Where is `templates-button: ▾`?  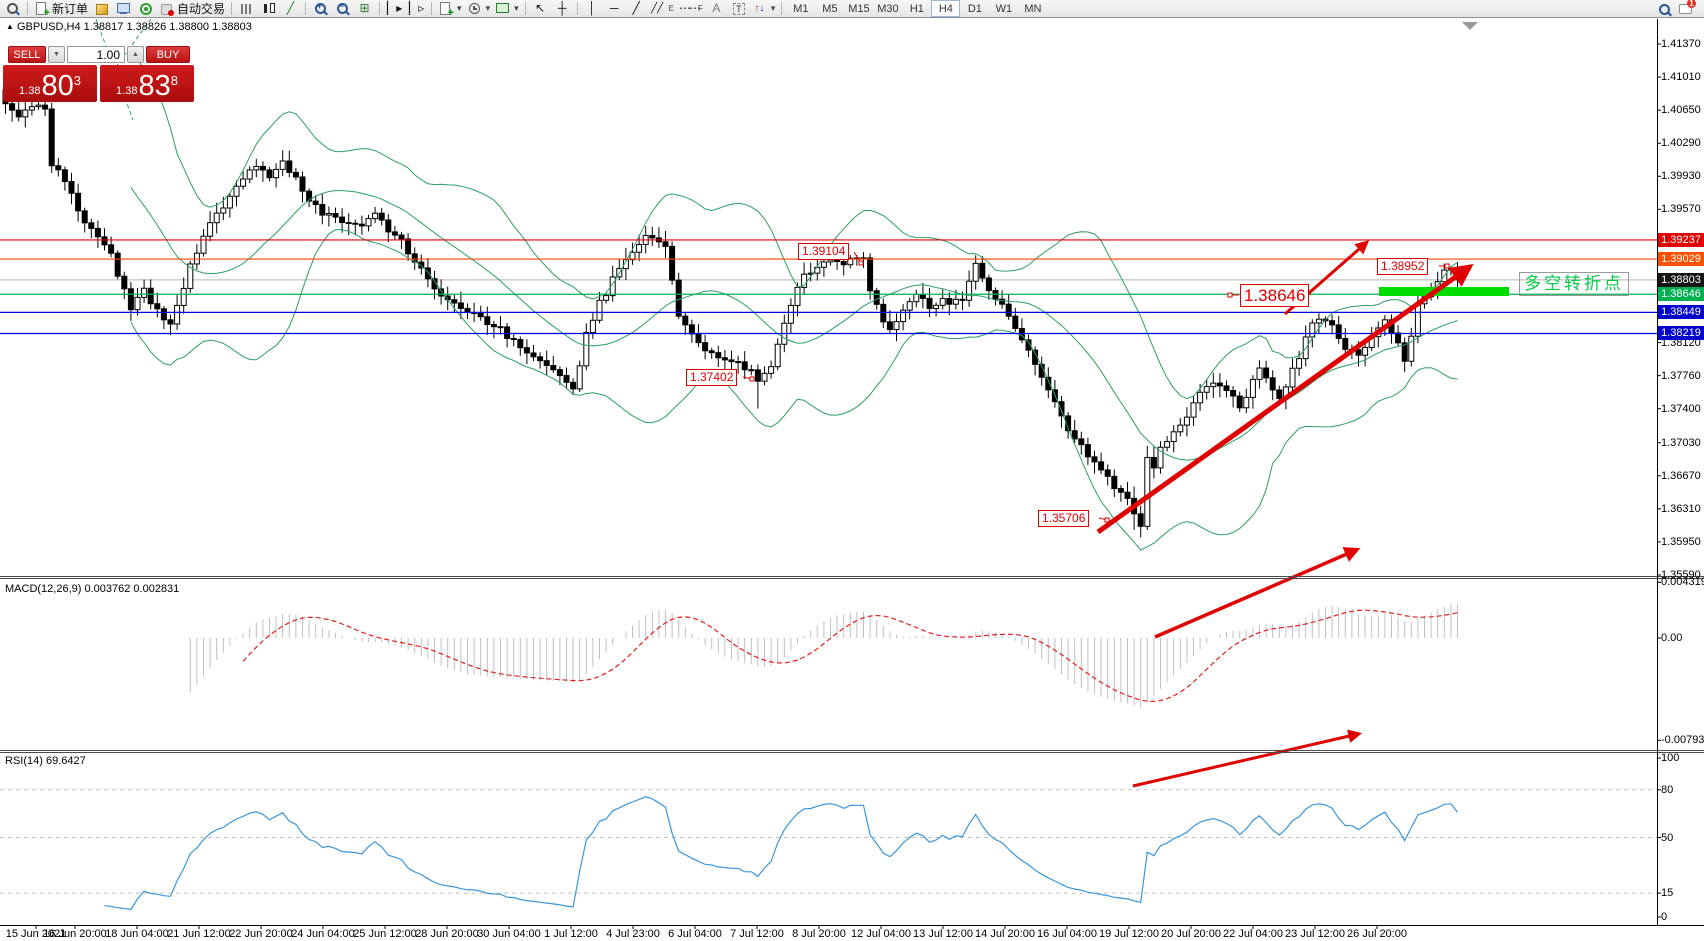 templates-button: ▾ is located at coordinates (507, 9).